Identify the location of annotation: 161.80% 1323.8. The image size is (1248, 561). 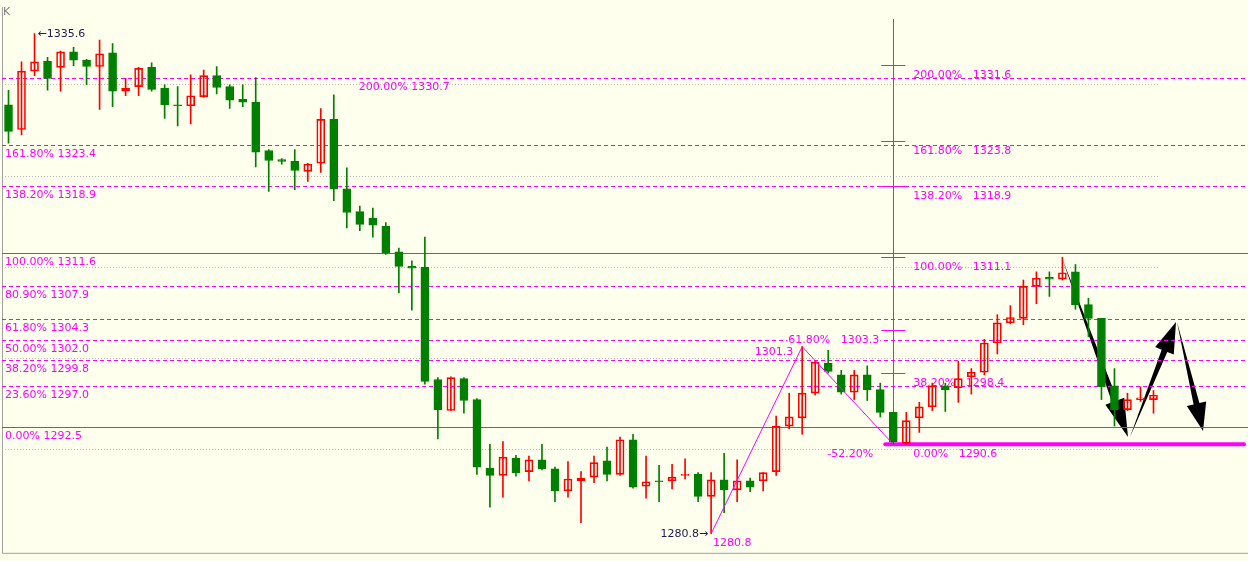
(962, 151).